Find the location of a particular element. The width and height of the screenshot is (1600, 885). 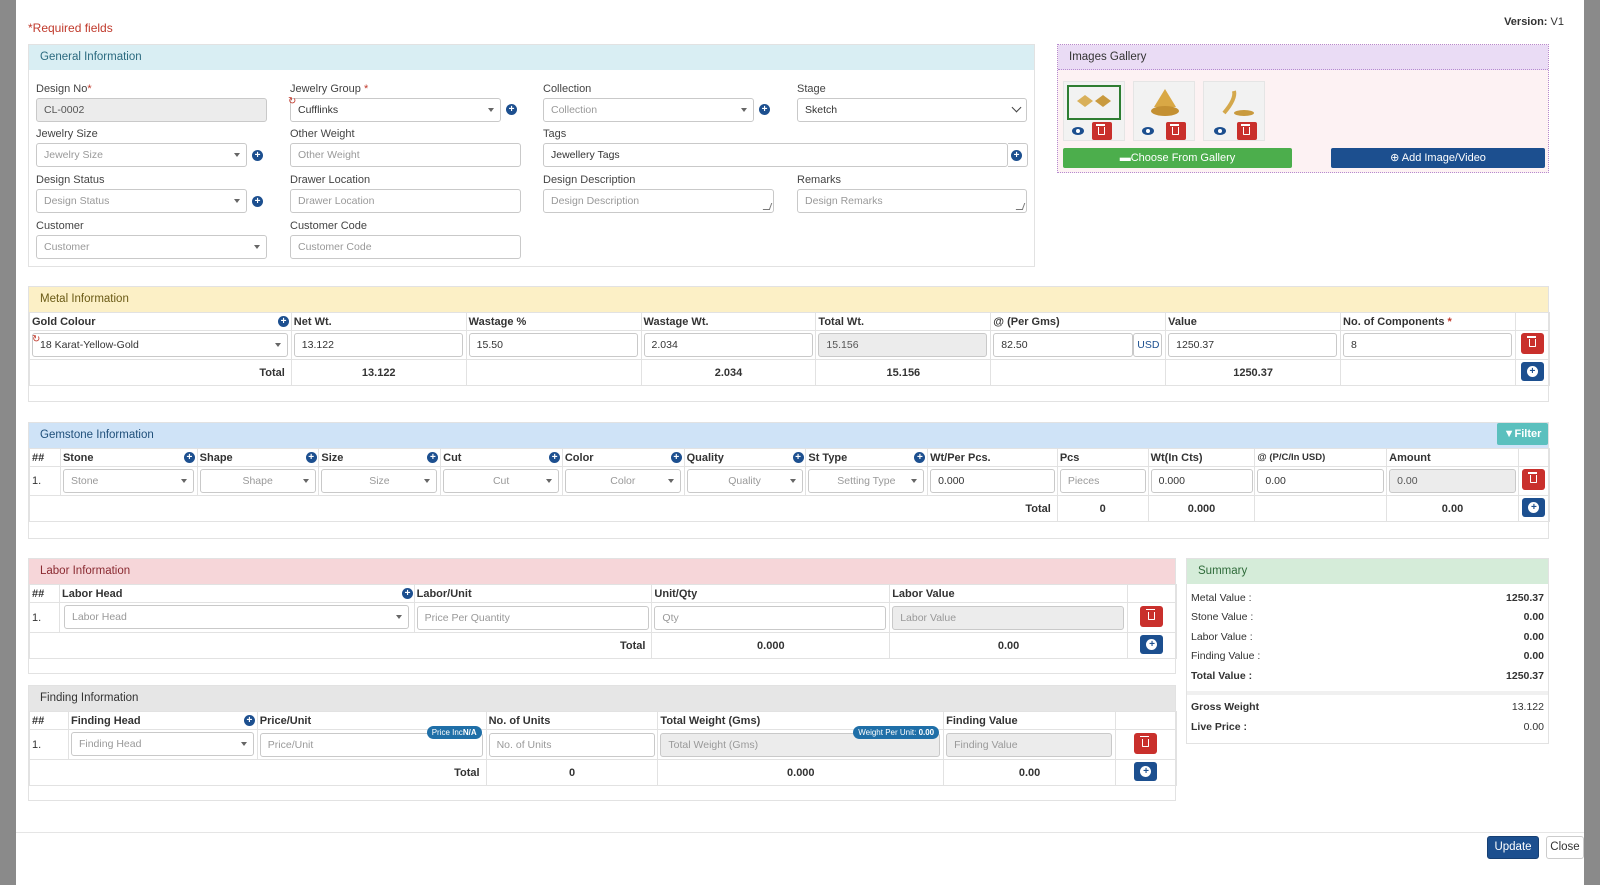

stone-select: Stone is located at coordinates (128, 481).